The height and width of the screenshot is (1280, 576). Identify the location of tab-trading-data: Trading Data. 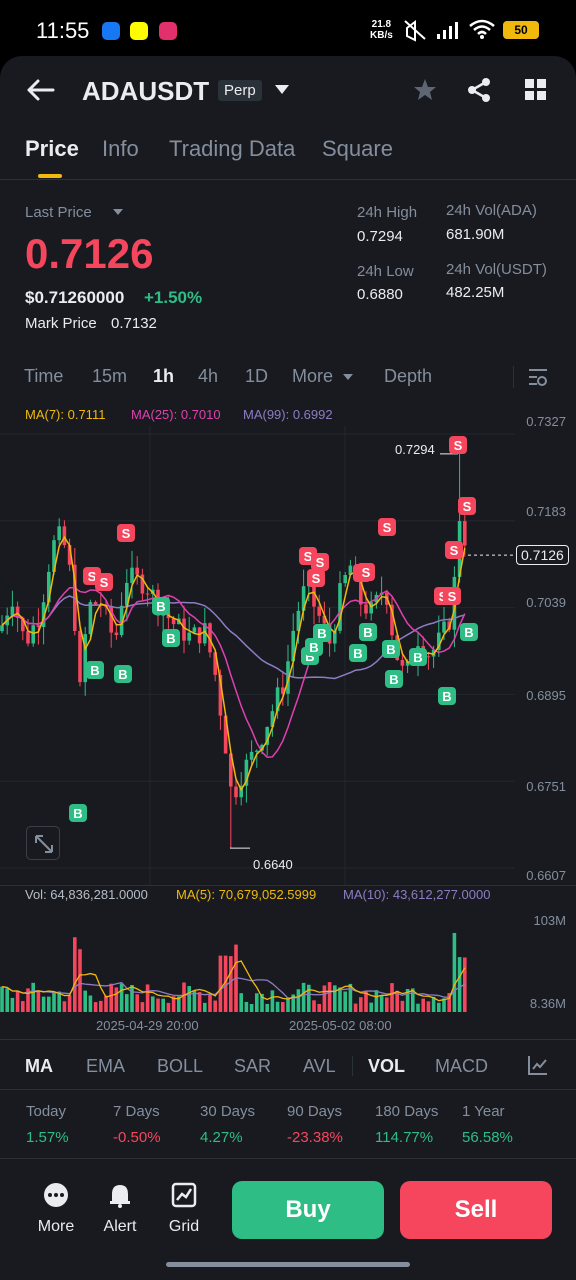
(232, 148).